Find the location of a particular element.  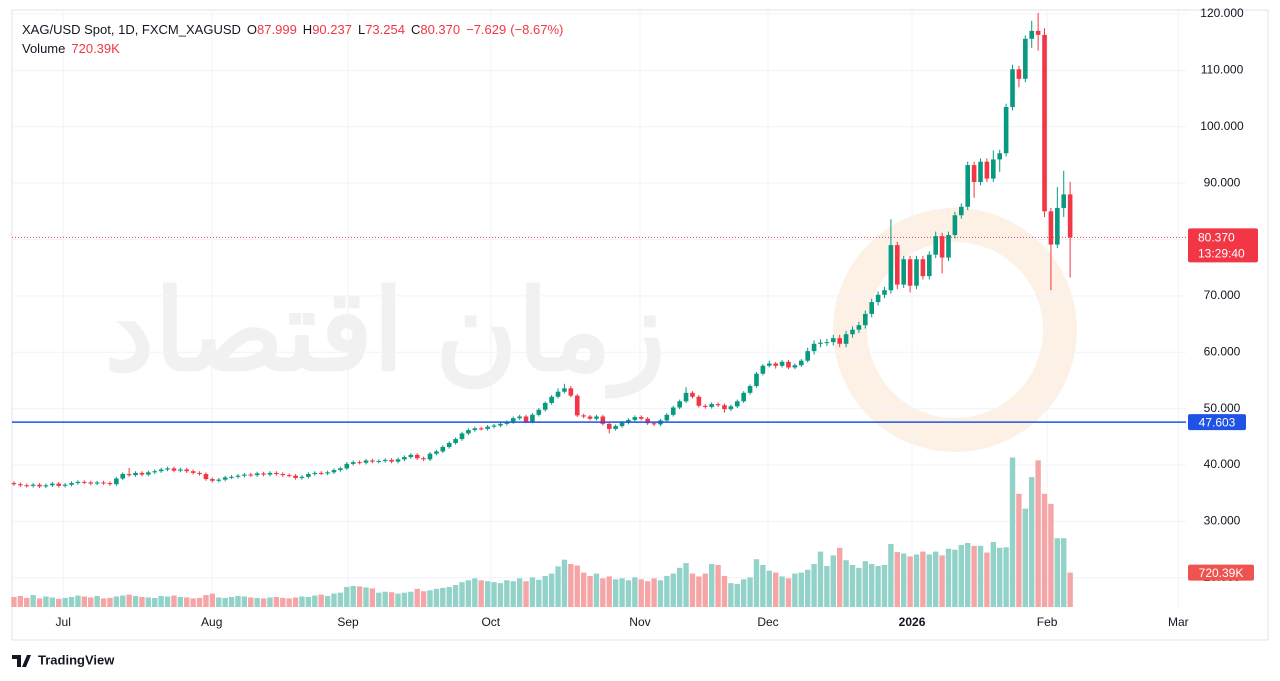

countdown-label: 13:29:40 is located at coordinates (1221, 254).